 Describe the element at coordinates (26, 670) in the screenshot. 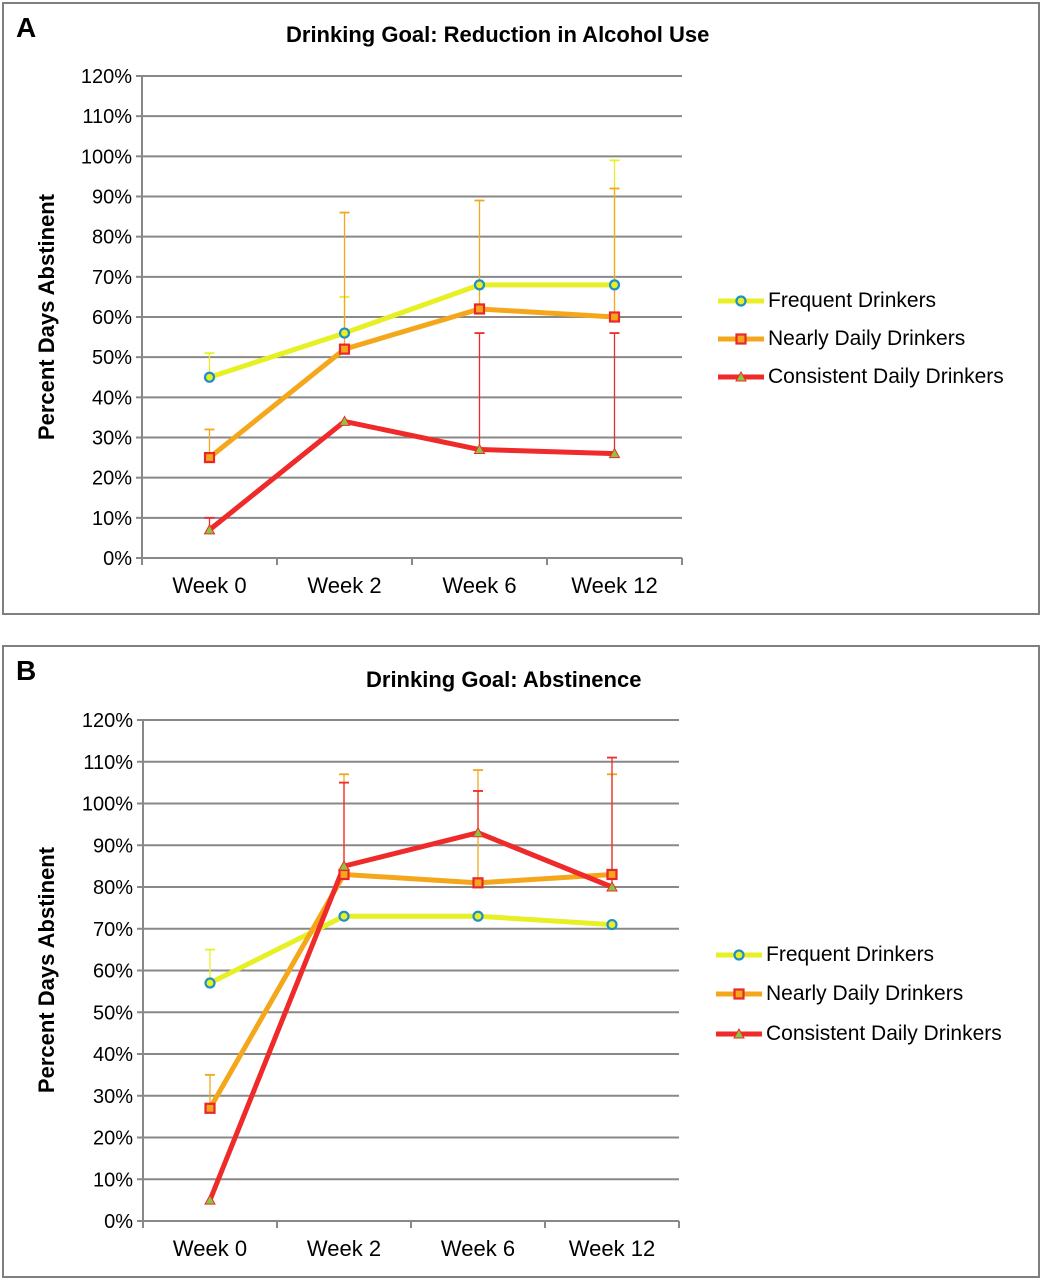

I see `panel-label: B` at that location.